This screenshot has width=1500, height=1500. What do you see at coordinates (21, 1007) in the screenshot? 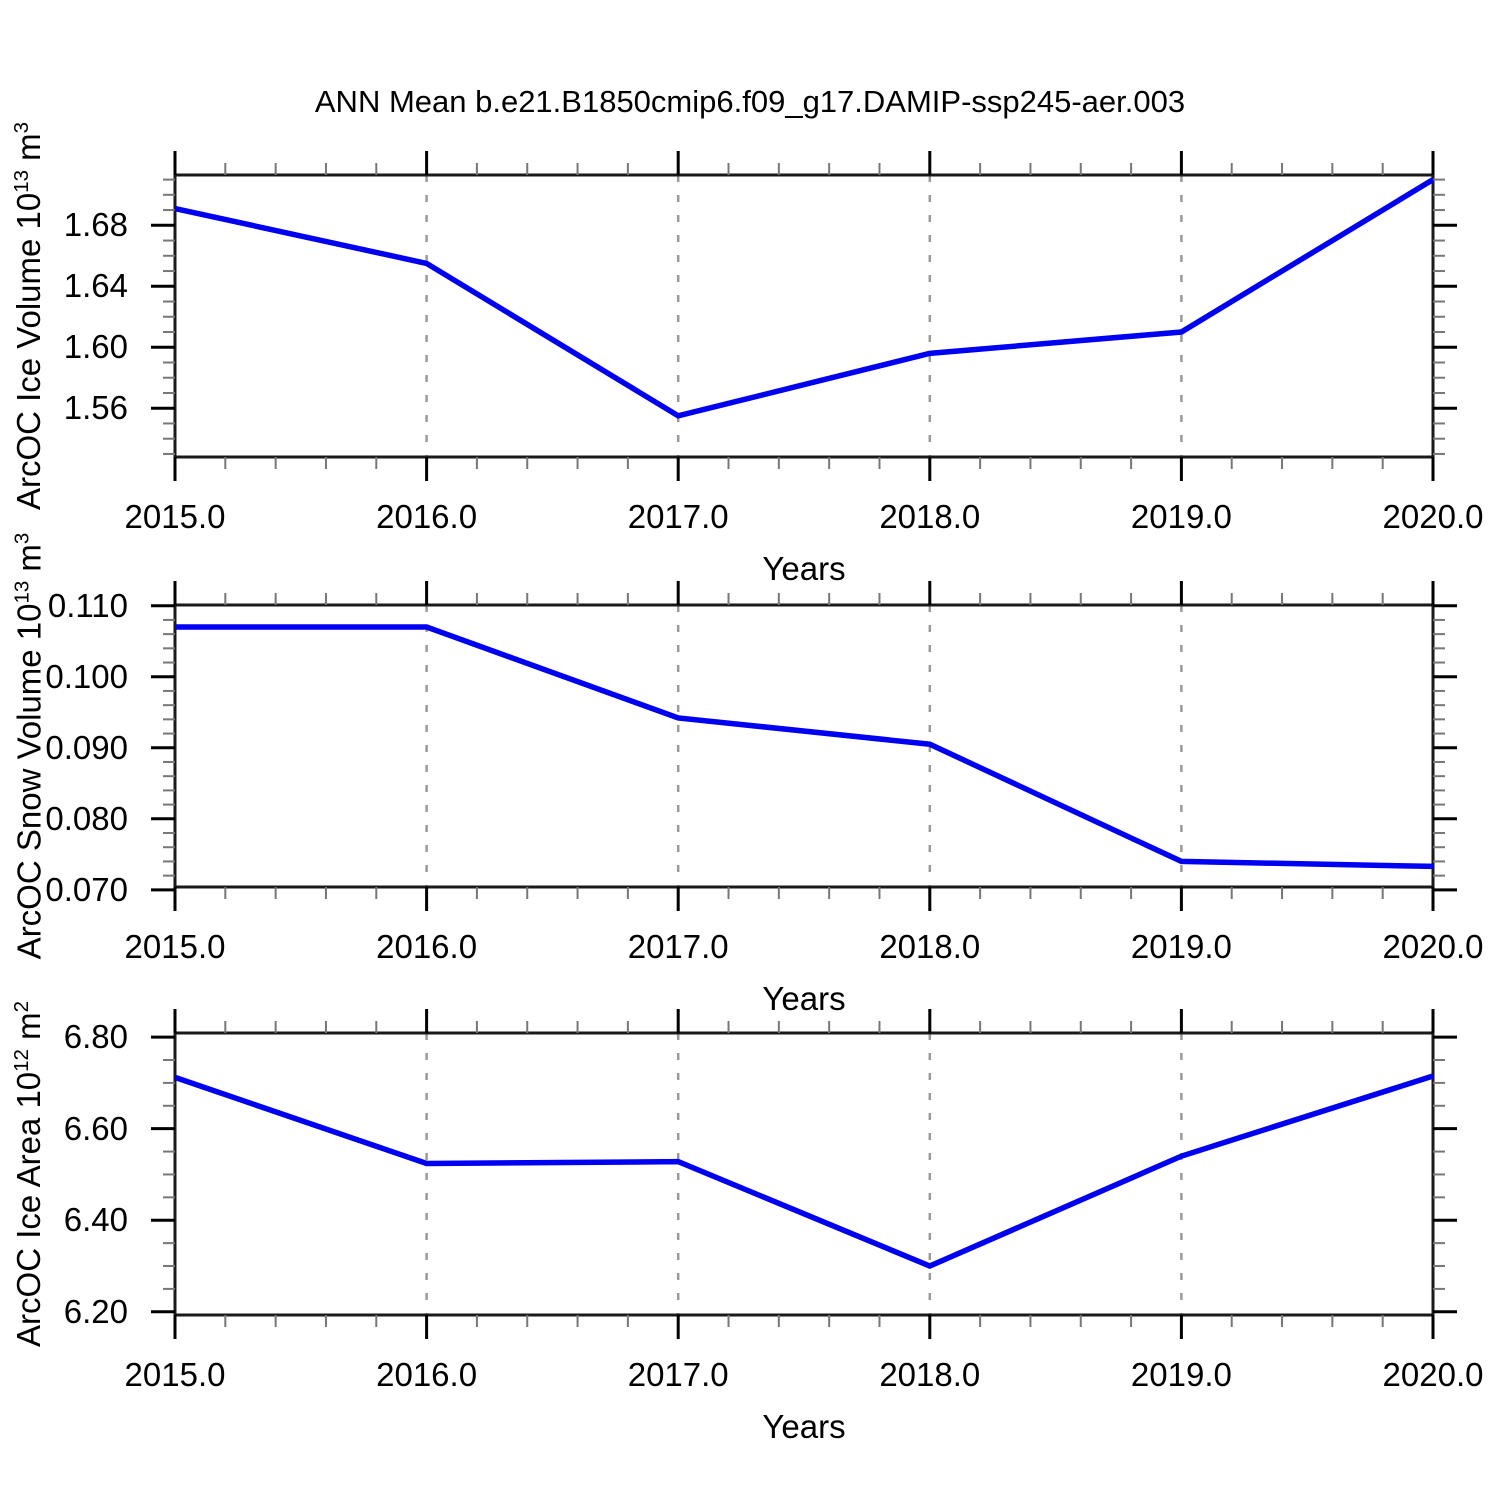
I see `y-axis-label-unit-exponent: 2` at bounding box center [21, 1007].